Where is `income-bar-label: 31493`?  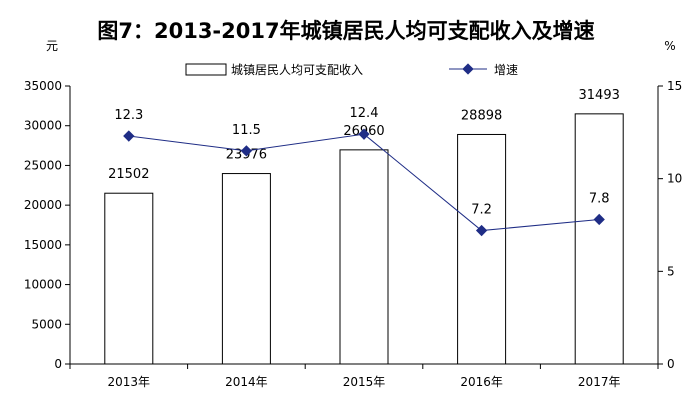
income-bar-label: 31493 is located at coordinates (599, 95).